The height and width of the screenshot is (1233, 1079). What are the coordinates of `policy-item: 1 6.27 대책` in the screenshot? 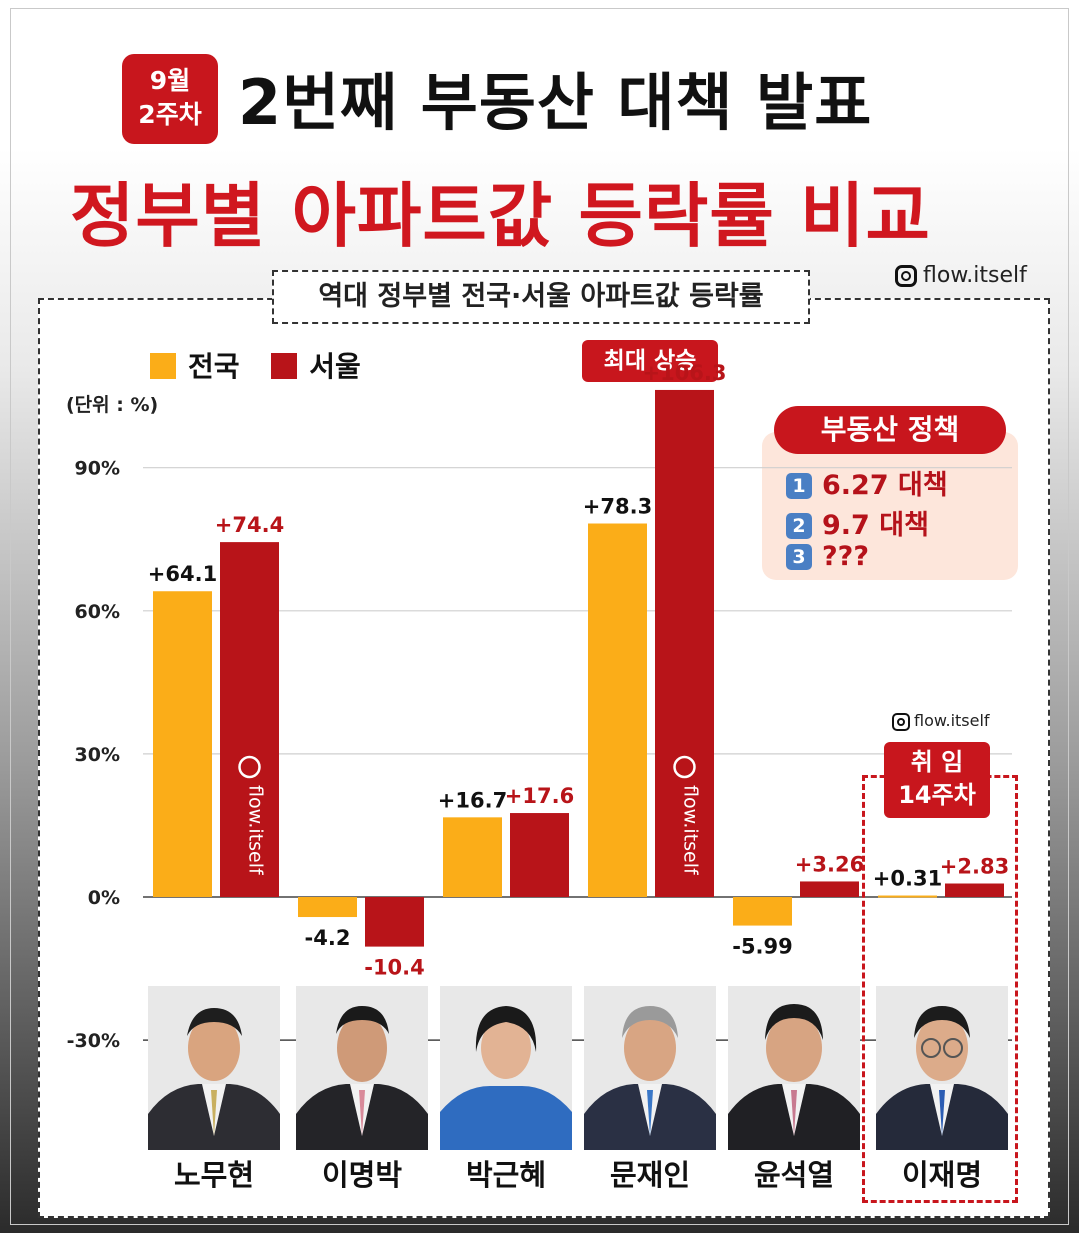 It's located at (867, 482).